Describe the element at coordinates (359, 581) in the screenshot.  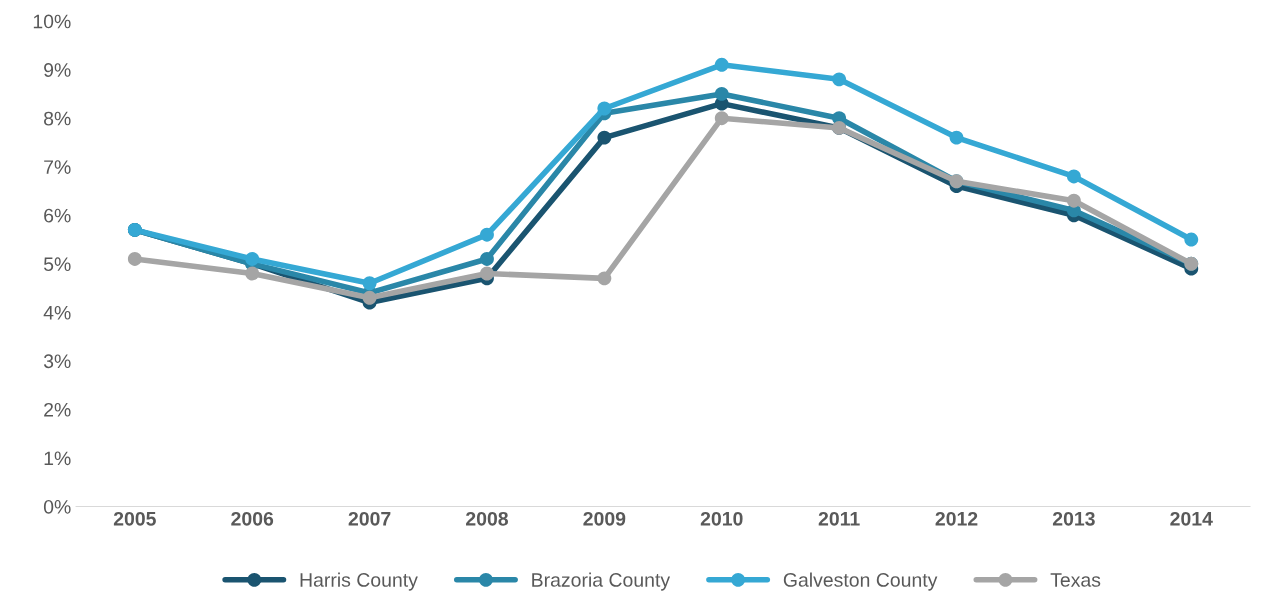
I see `legend-label: Harris County` at that location.